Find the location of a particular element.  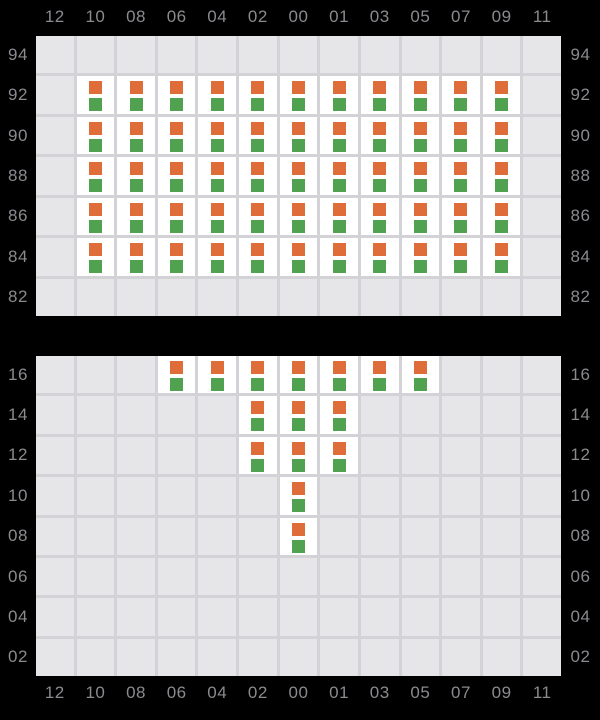

empty-cell-r02-c03 is located at coordinates (379, 657).